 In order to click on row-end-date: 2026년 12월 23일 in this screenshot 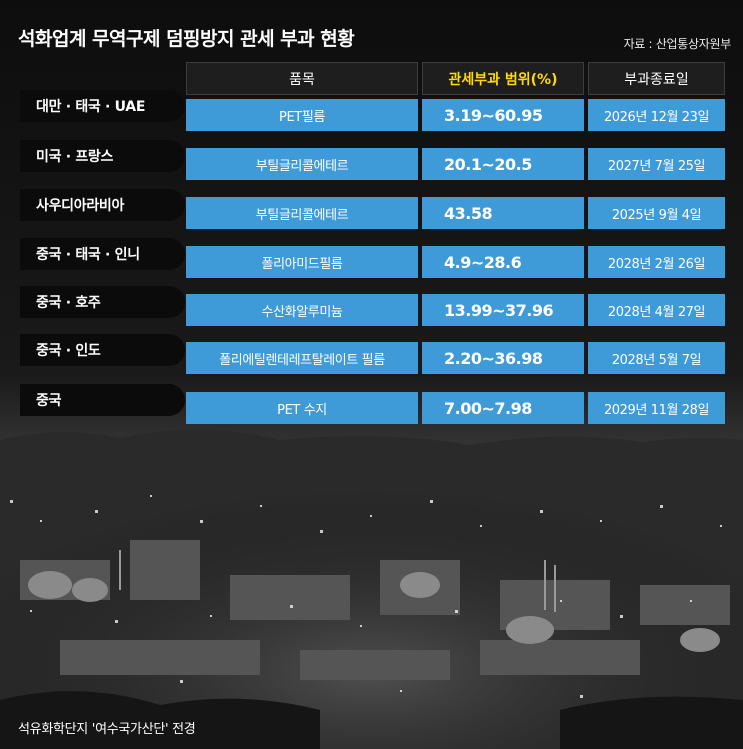, I will do `click(656, 115)`.